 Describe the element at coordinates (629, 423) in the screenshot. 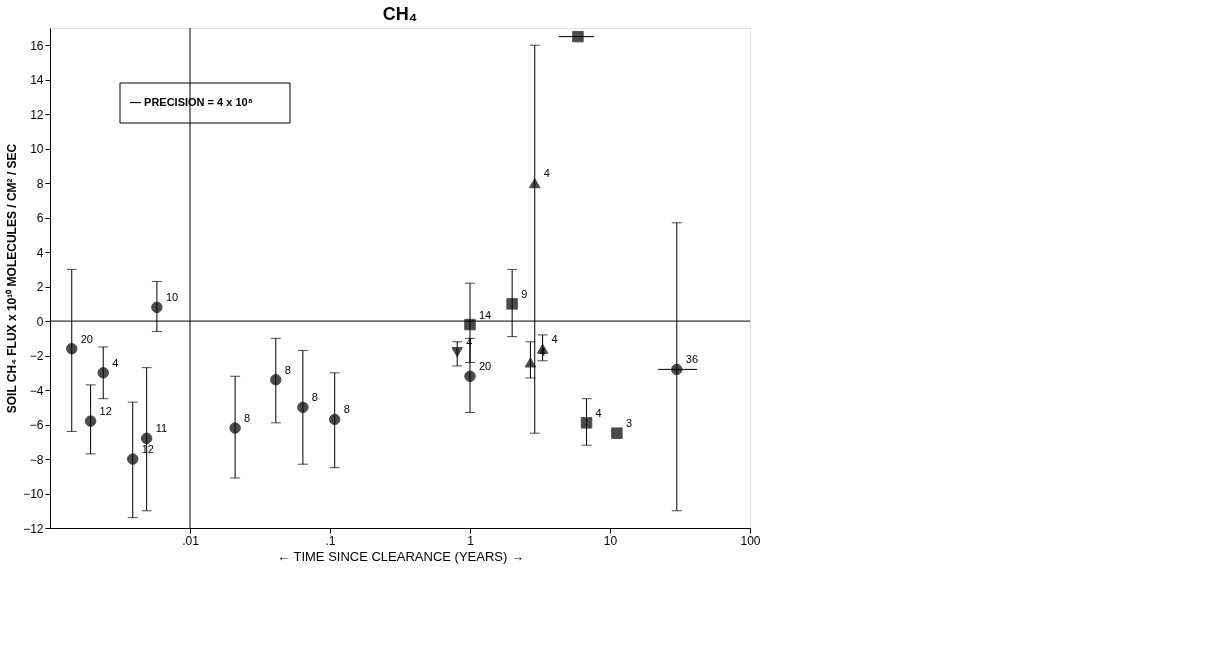

I see `annotation: 3` at that location.